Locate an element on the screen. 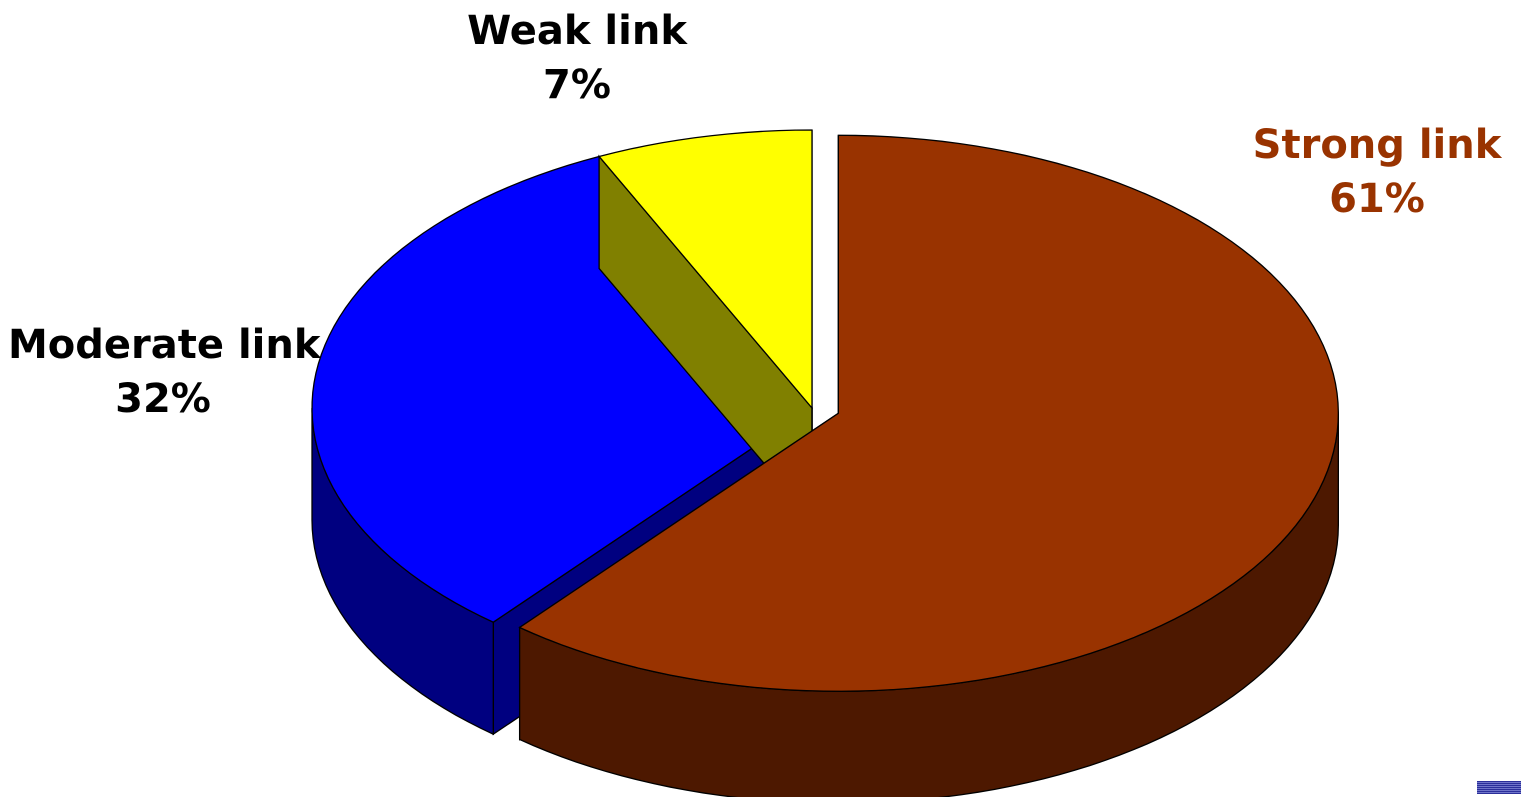 Image resolution: width=1530 pixels, height=797 pixels. slice-weak-link-top is located at coordinates (705, 269).